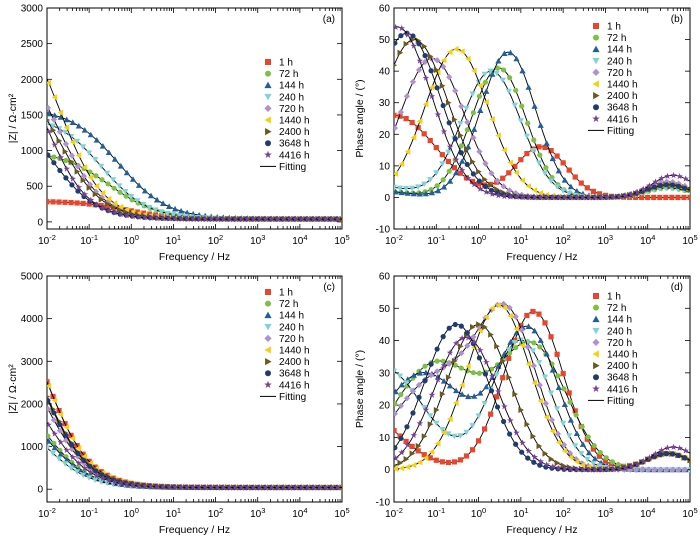 The width and height of the screenshot is (700, 544). What do you see at coordinates (173, 240) in the screenshot?
I see `x-tick-label: 10¹` at bounding box center [173, 240].